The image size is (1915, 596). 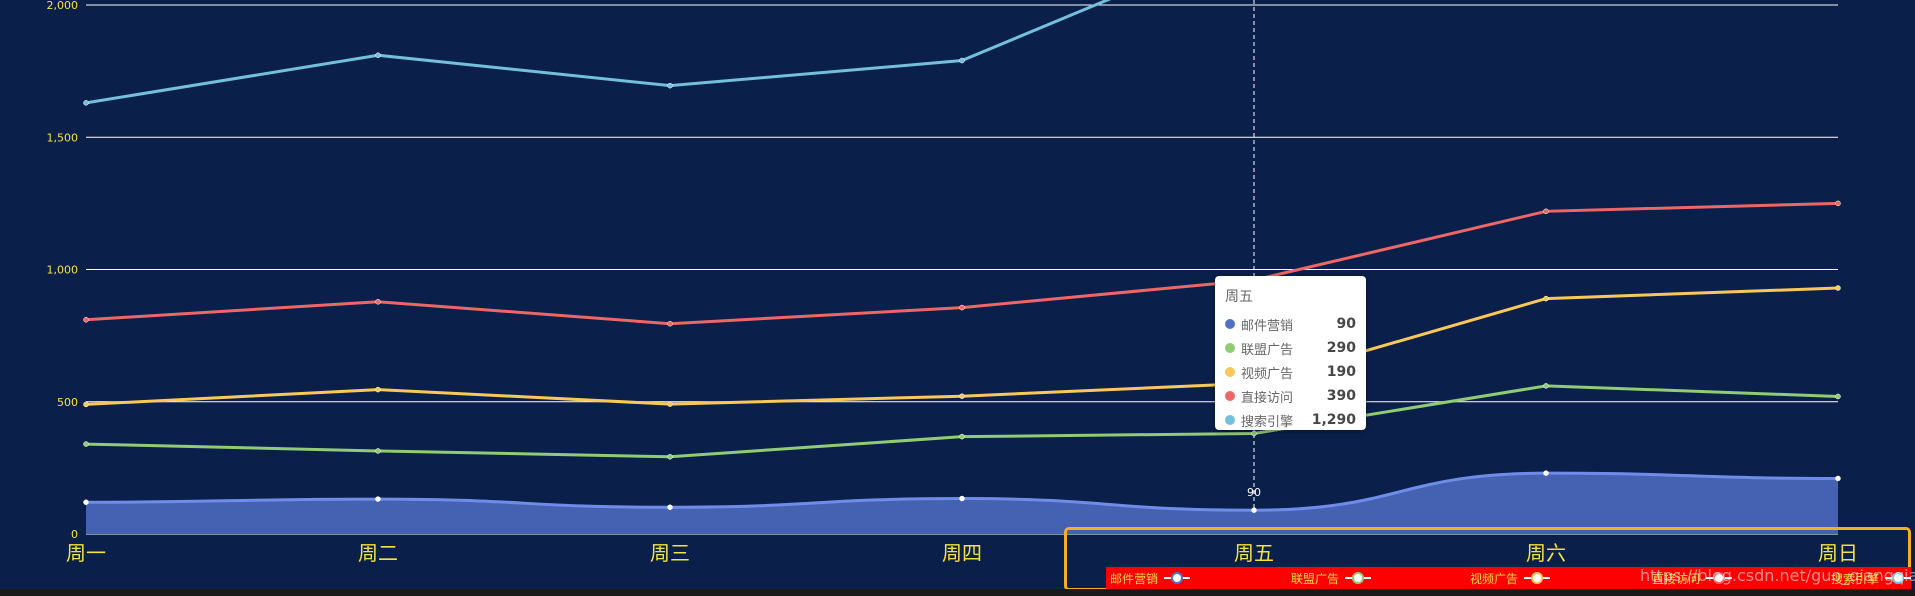 I want to click on legend-label: 直接访问, so click(x=1676, y=578).